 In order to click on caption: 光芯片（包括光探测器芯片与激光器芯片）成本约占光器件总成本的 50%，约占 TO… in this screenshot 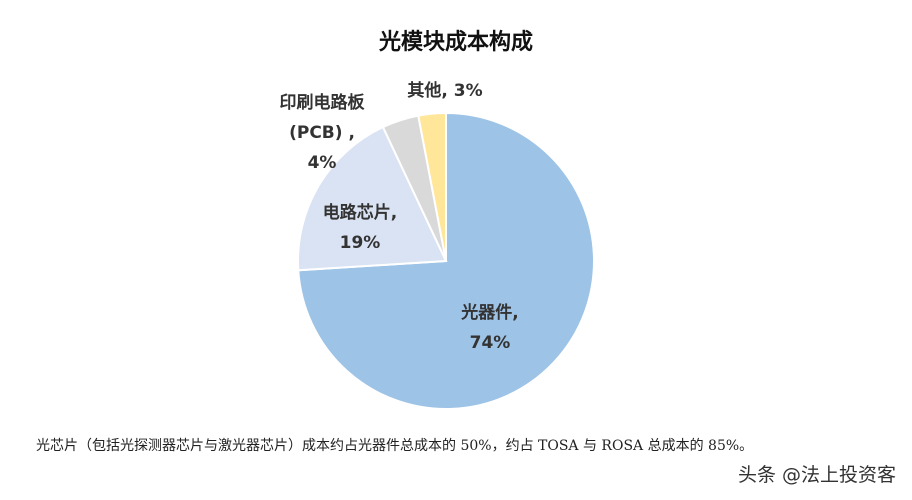, I will do `click(395, 446)`.